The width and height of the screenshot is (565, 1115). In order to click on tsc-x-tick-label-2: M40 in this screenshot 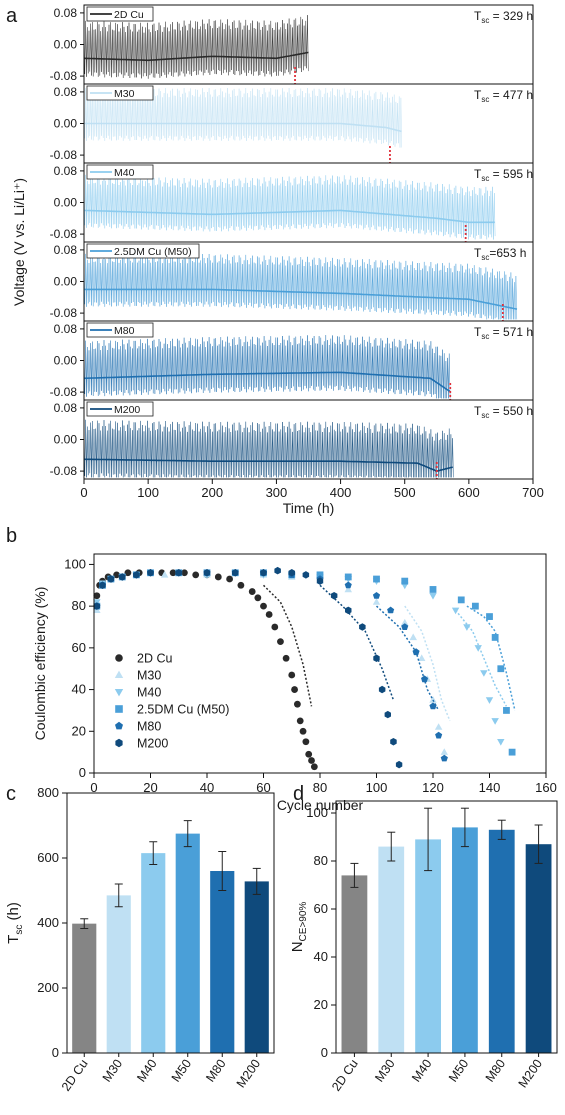, I will do `click(146, 1071)`.